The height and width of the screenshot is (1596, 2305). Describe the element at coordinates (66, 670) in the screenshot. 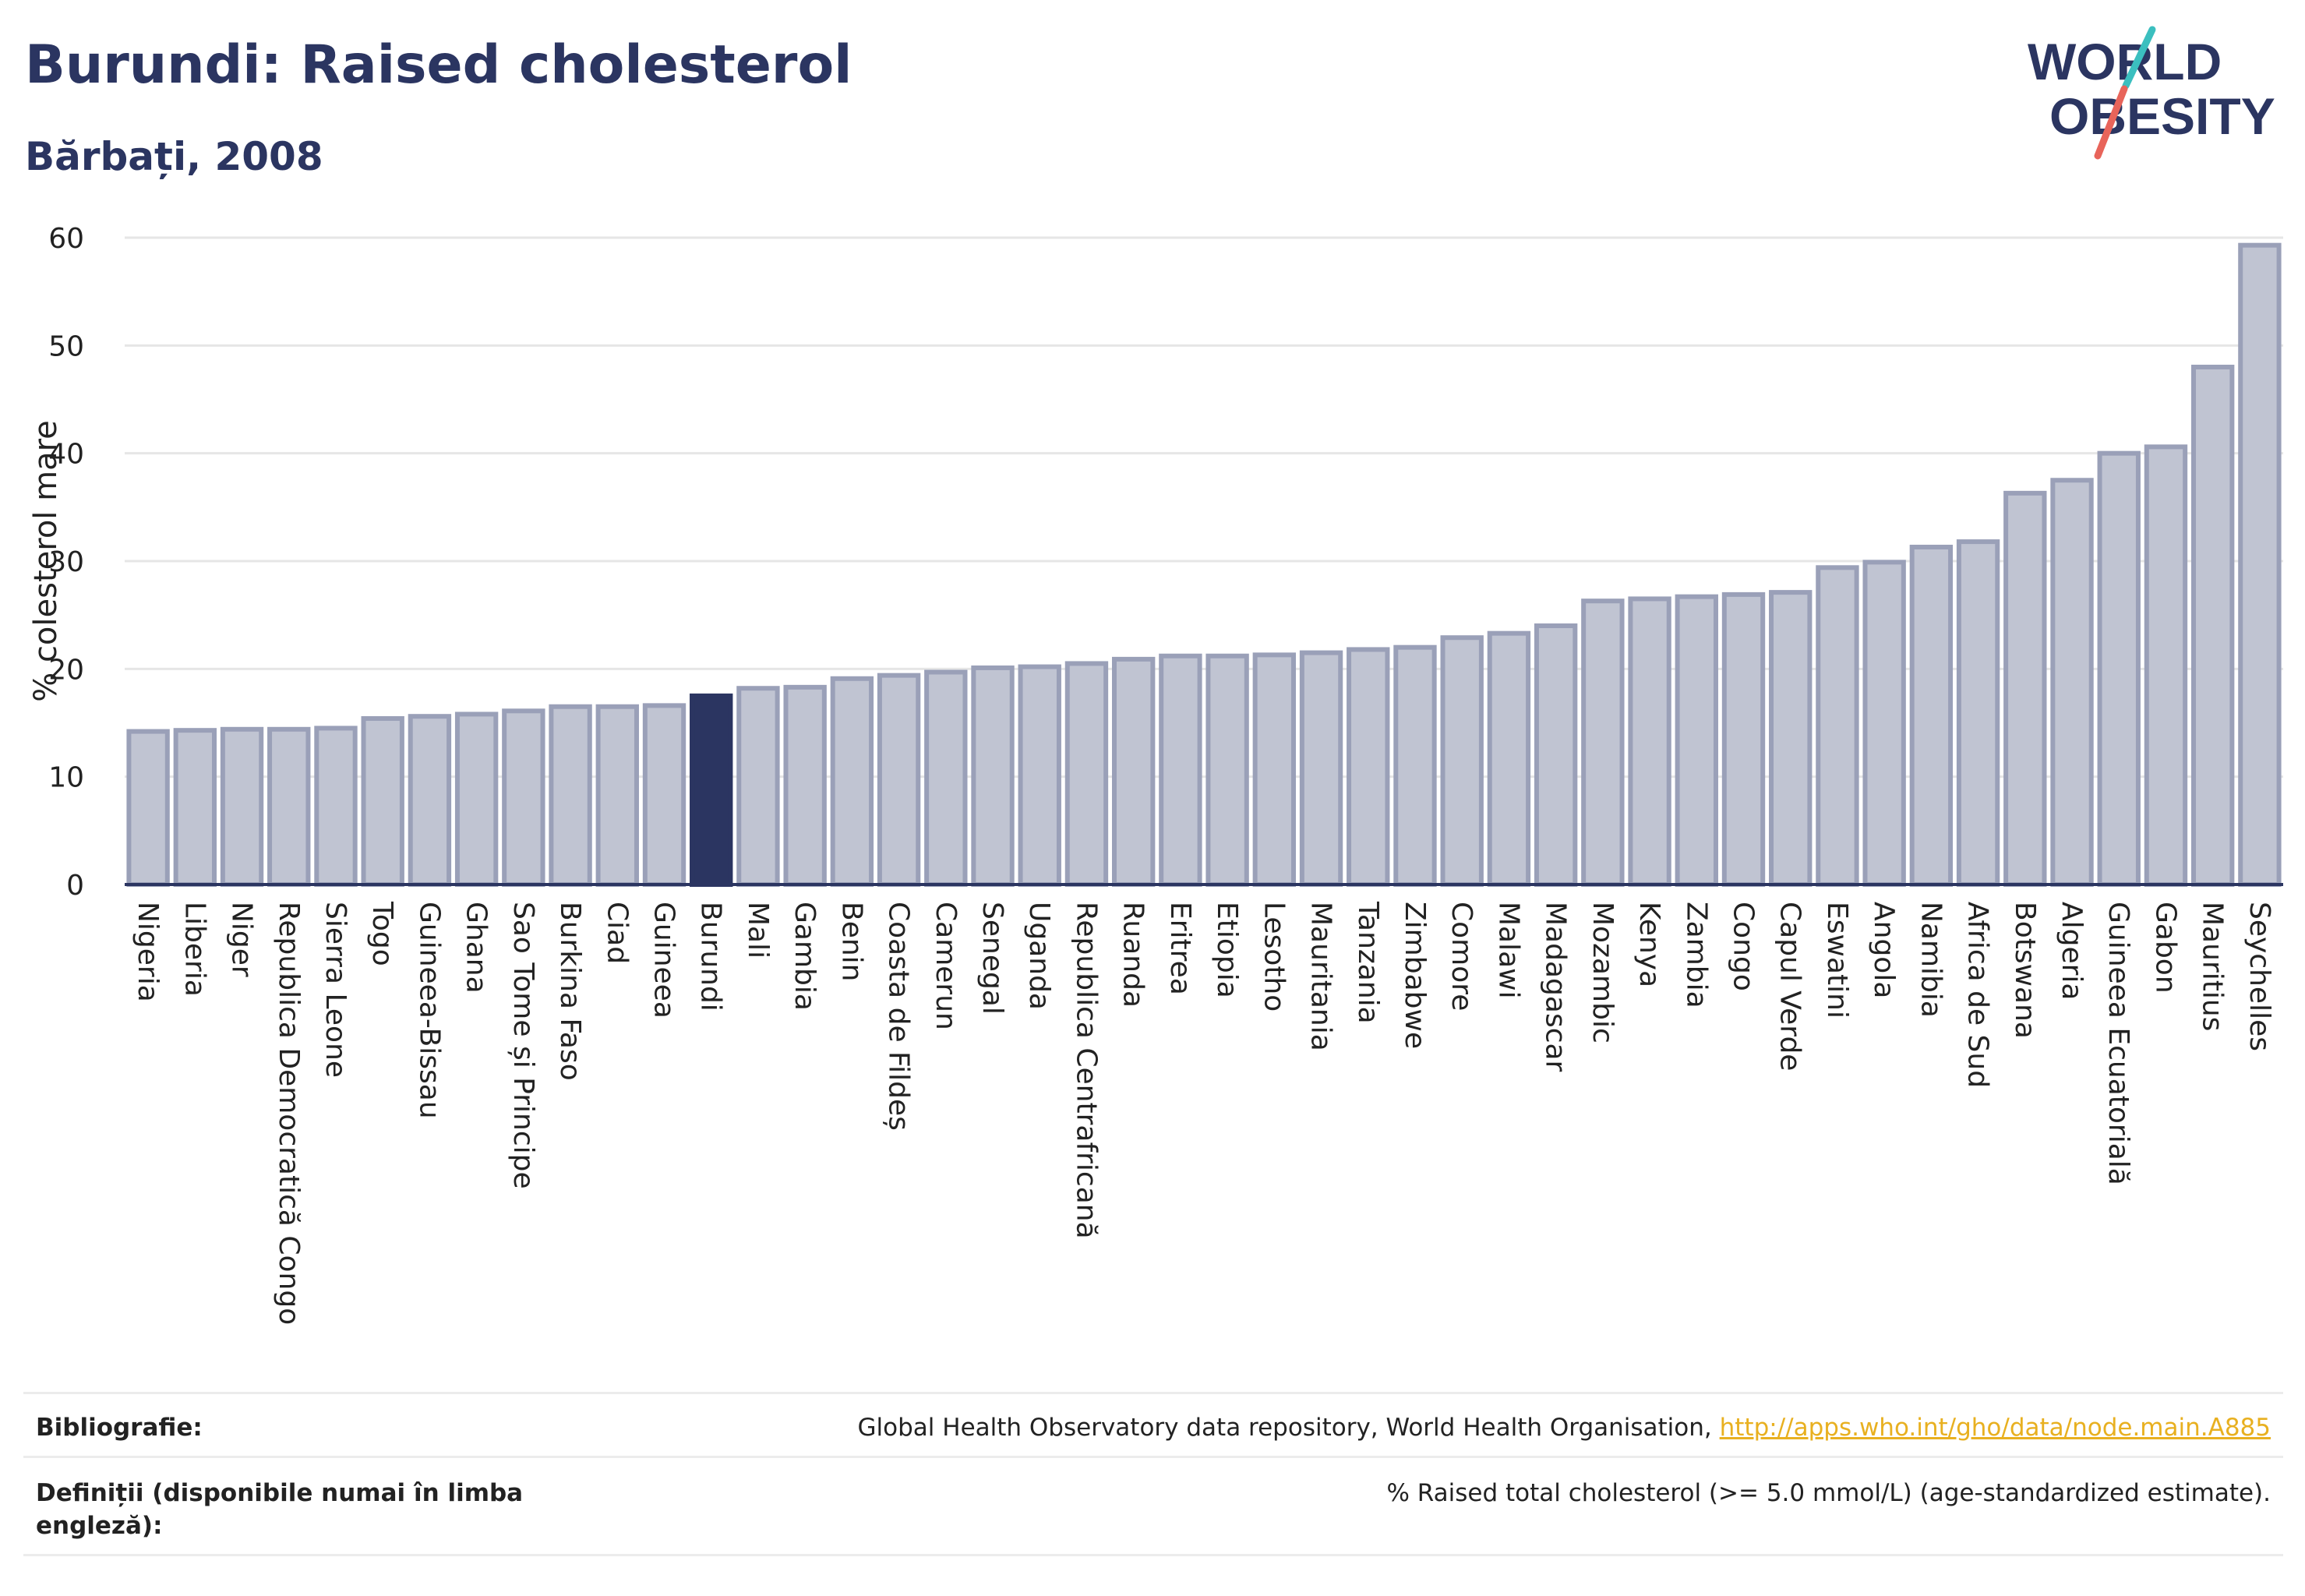

I see `y-tick-label: 20` at that location.